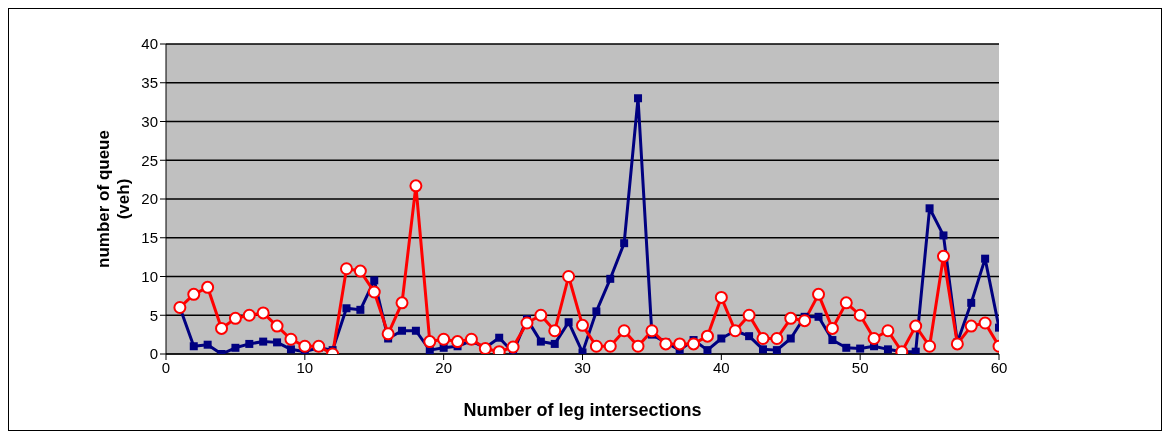  I want to click on y-tick-label: 30, so click(149, 121).